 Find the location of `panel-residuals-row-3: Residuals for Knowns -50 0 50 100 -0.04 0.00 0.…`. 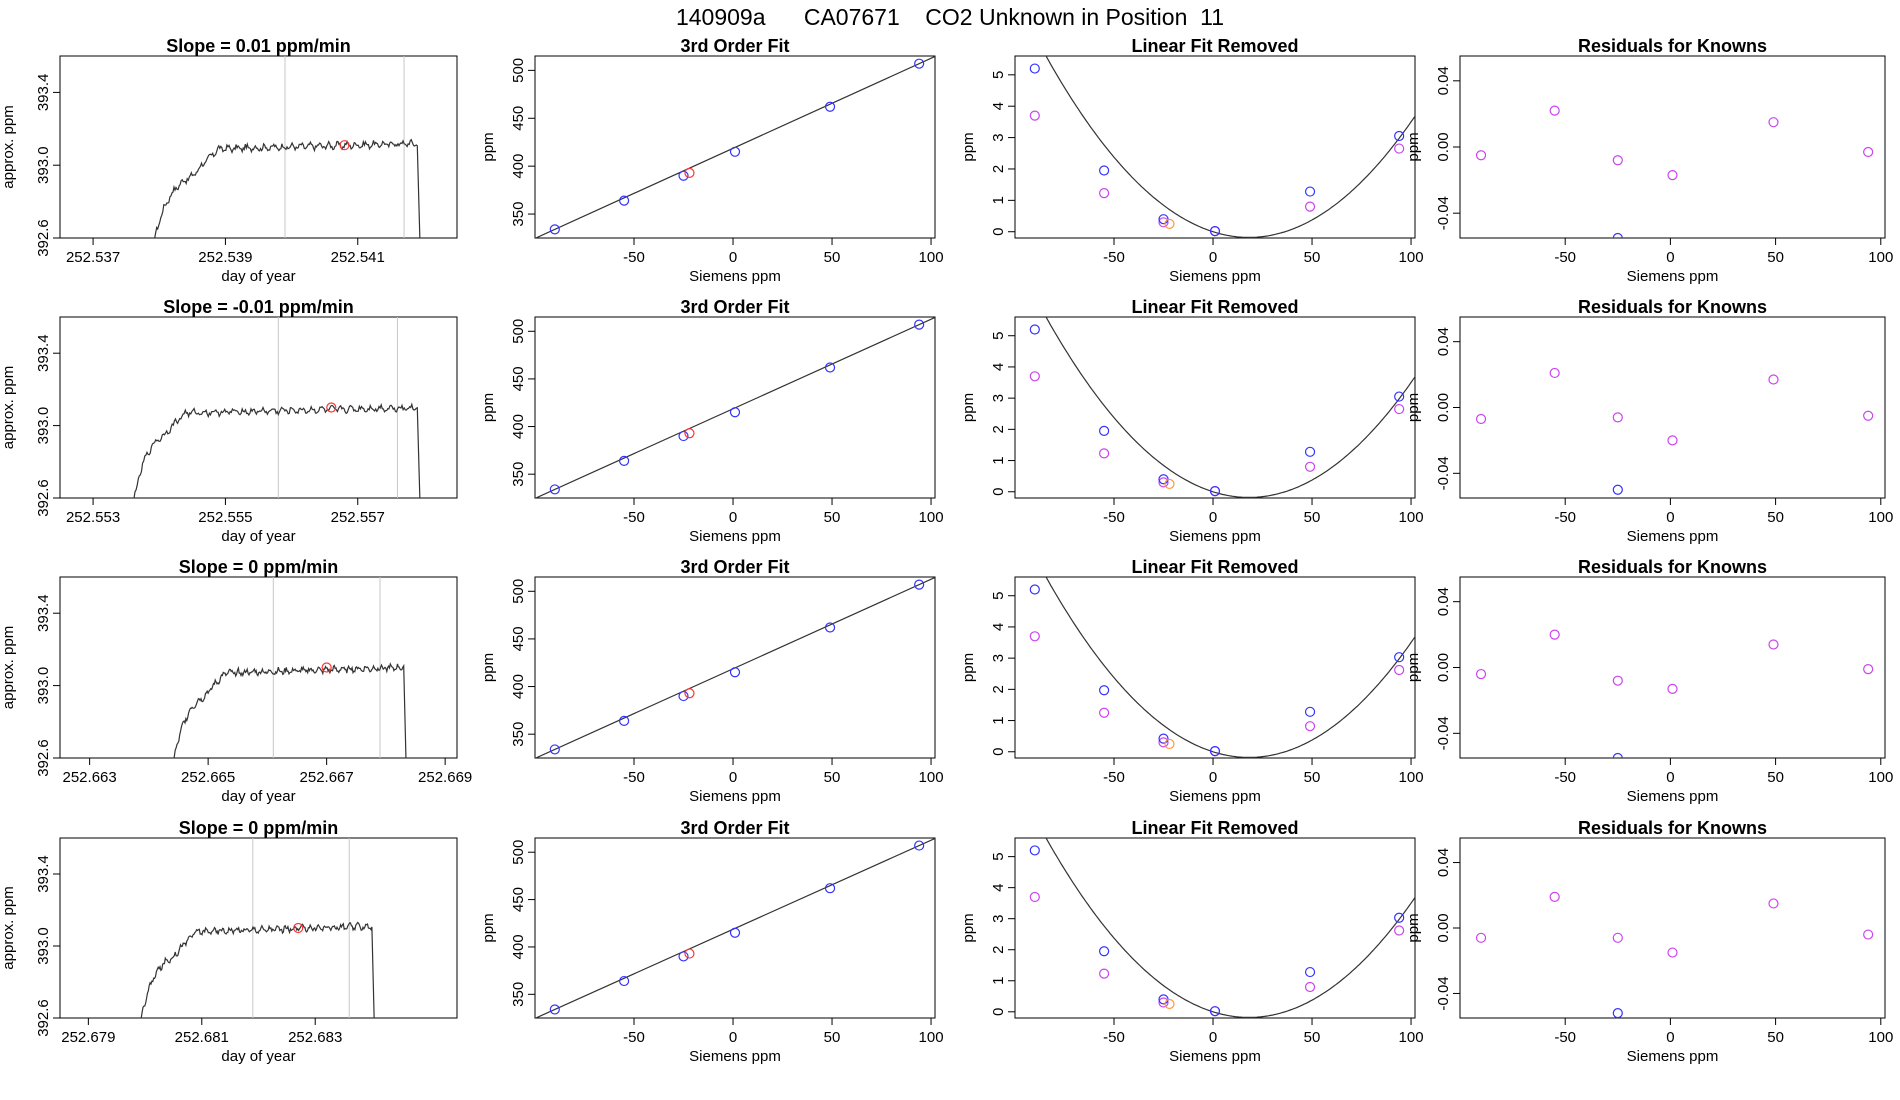

panel-residuals-row-3: Residuals for Knowns -50 0 50 100 -0.04 0.00 0.… is located at coordinates (1649, 681).